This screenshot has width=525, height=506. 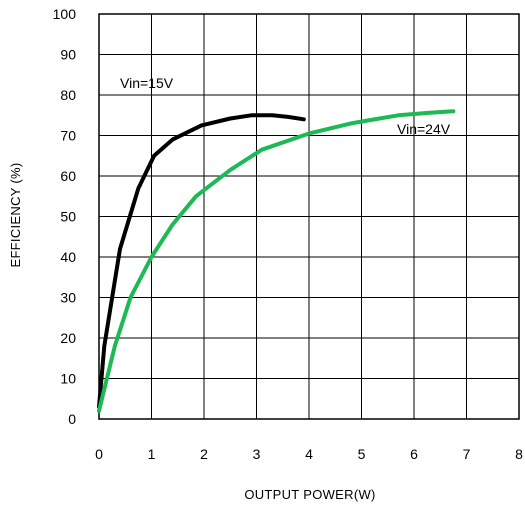 What do you see at coordinates (147, 83) in the screenshot?
I see `series-label-0: Vin=15V` at bounding box center [147, 83].